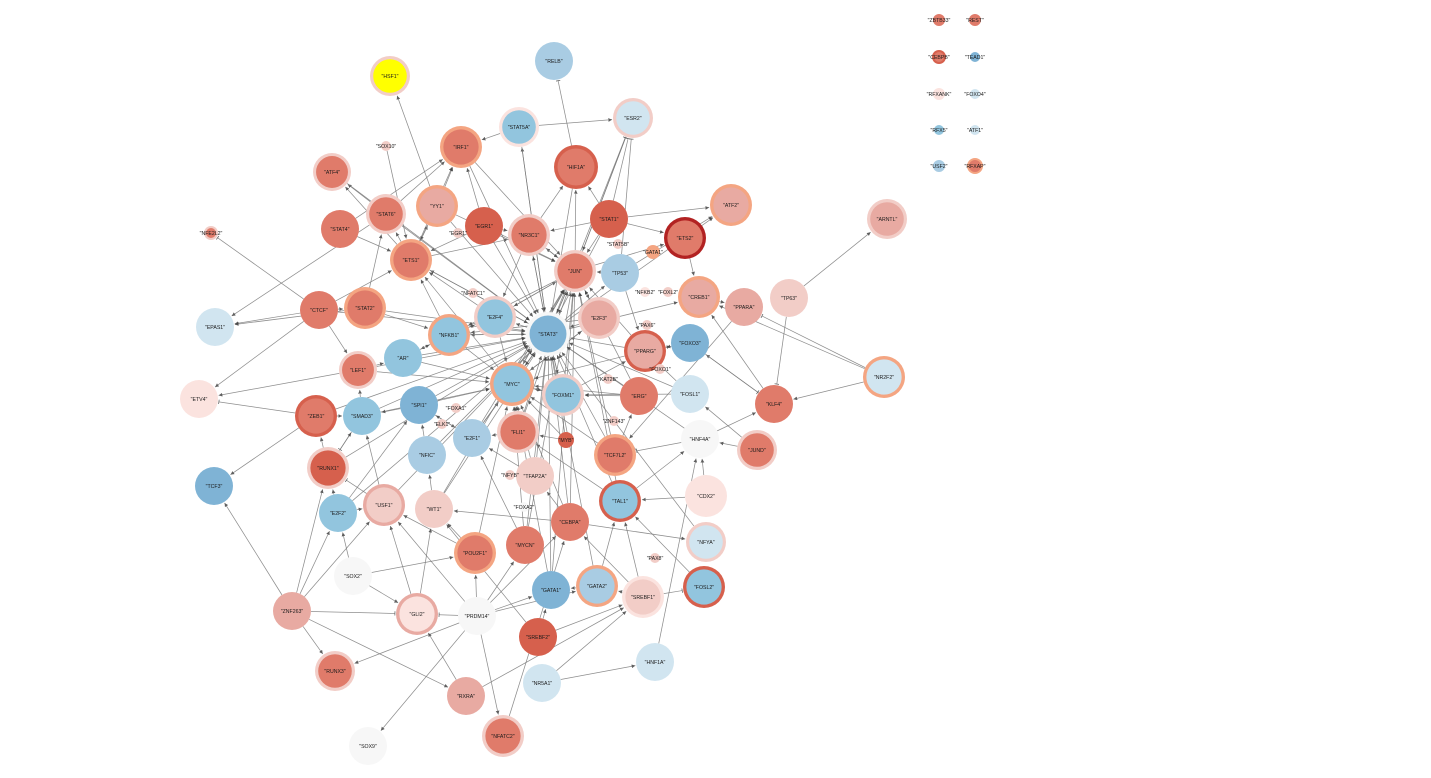 Image resolution: width=1431 pixels, height=778 pixels. Describe the element at coordinates (655, 558) in the screenshot. I see `node-pax8: "PAX8"` at that location.